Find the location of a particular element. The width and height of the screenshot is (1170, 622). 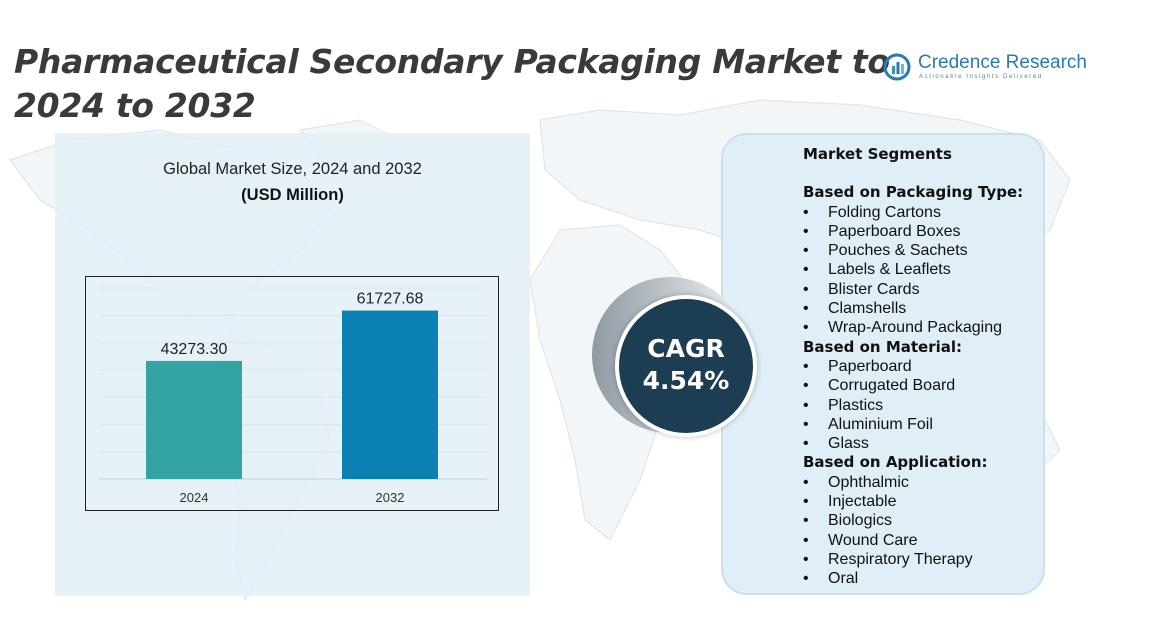

bar-value-label: 61727.68 is located at coordinates (390, 299).